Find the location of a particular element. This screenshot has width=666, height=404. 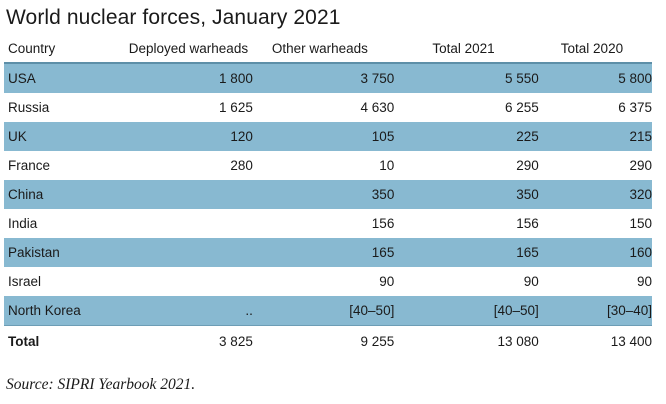

cell-total-2021: [40–50] is located at coordinates (466, 311).